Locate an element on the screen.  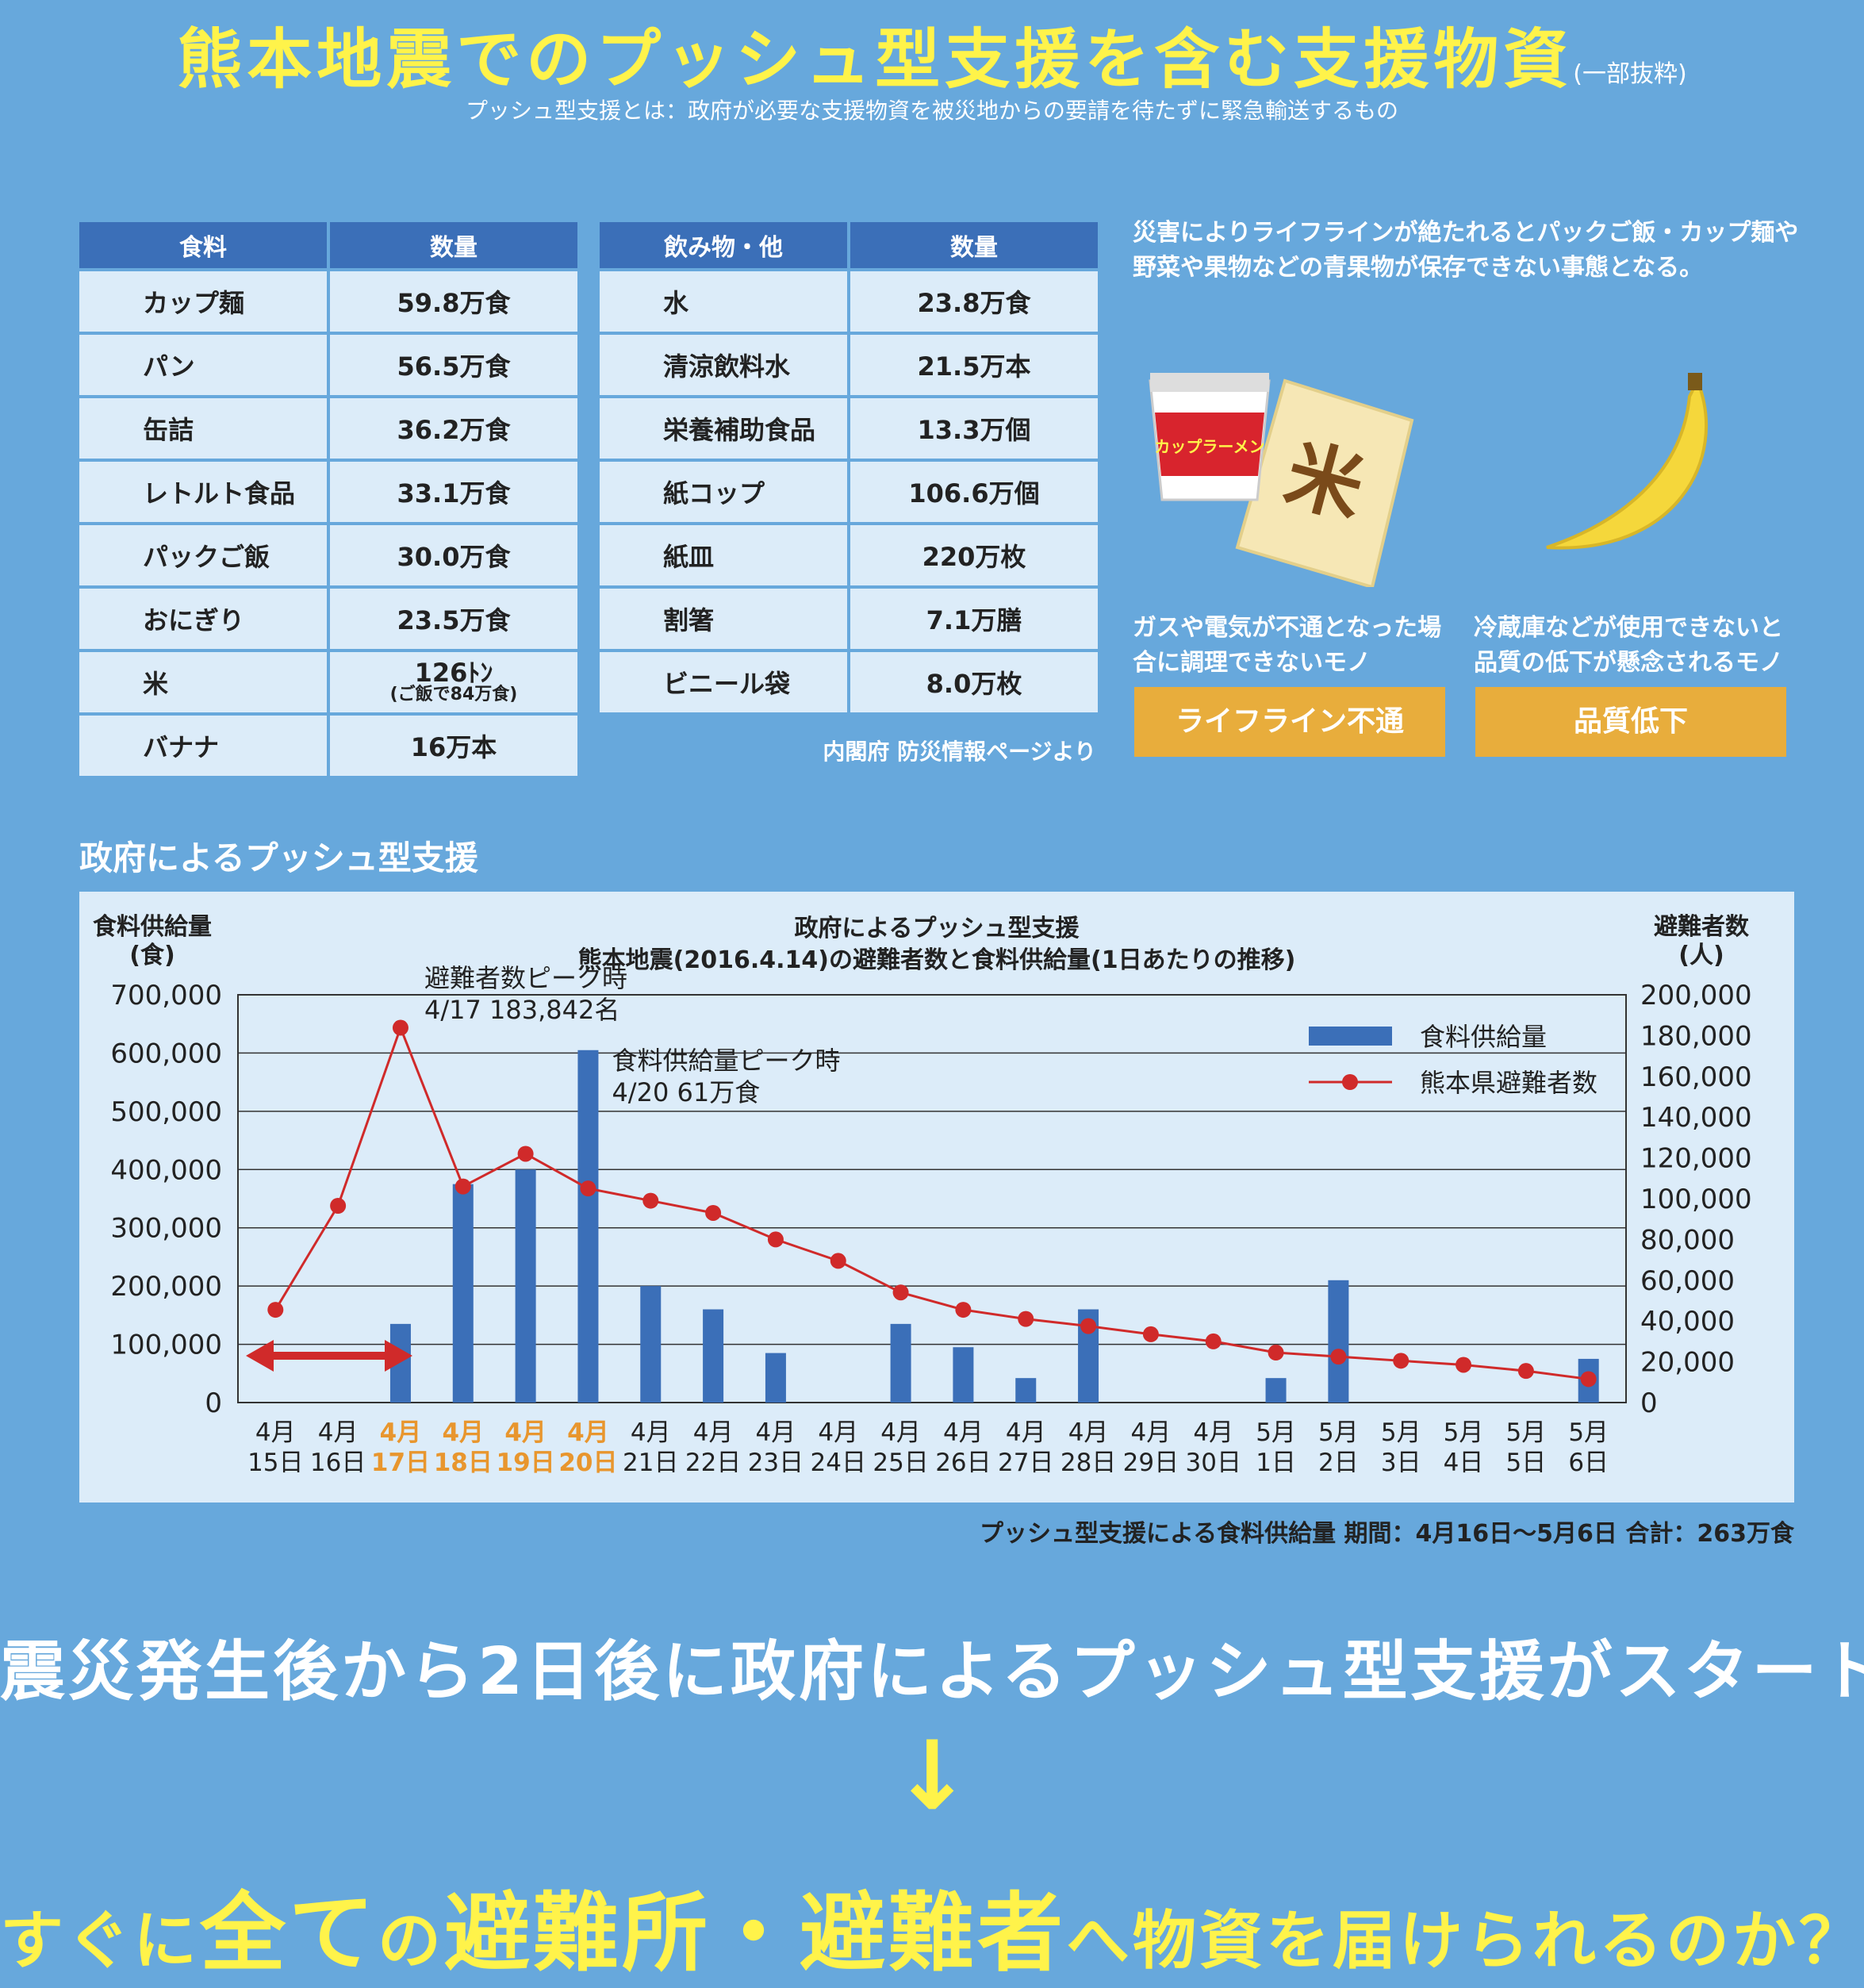
cup-noodle-rice-illustration: 米 カップラーメン is located at coordinates (1282, 480).